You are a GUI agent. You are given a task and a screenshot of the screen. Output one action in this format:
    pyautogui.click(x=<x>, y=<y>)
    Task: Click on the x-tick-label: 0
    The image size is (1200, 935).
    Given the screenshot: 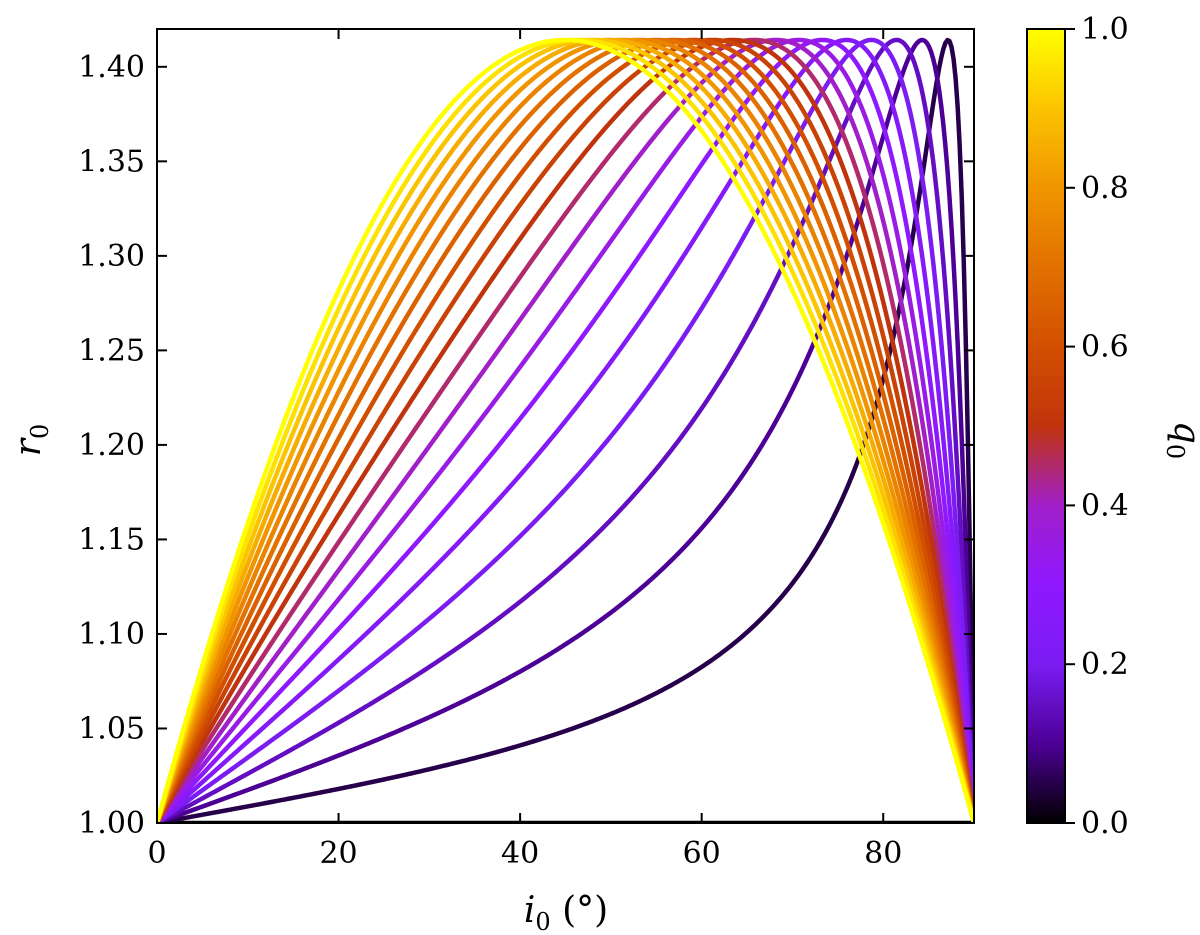 What is the action you would take?
    pyautogui.click(x=156, y=853)
    